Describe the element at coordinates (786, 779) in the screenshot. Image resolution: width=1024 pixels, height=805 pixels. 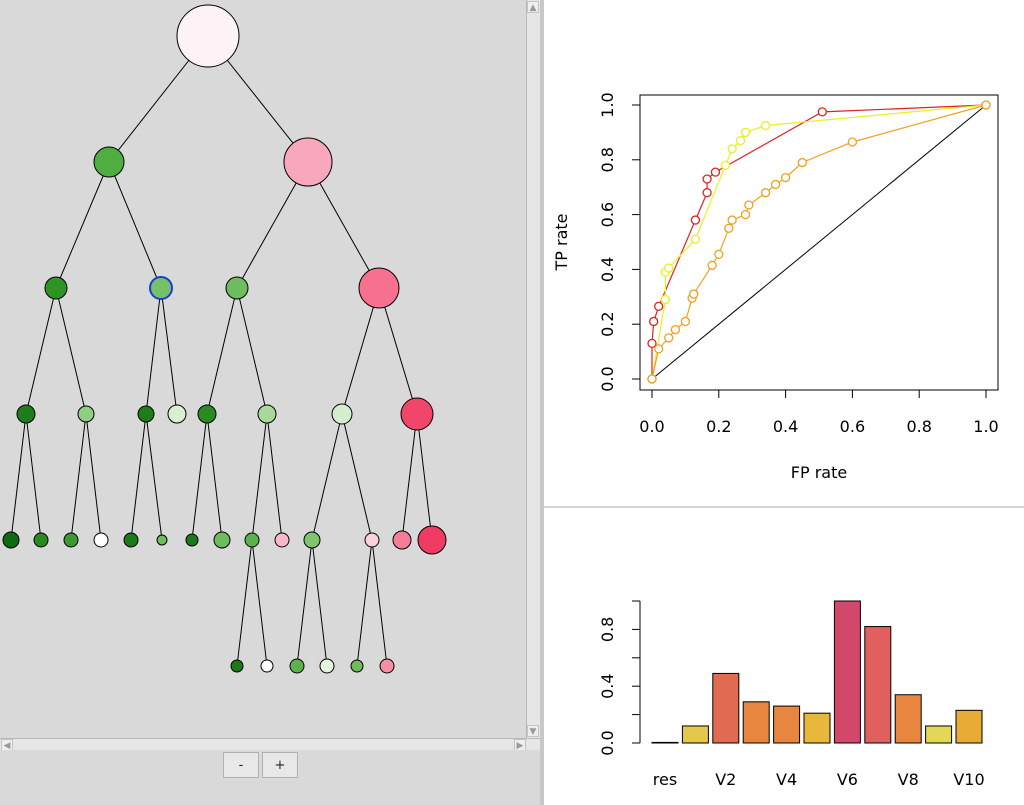
I see `x-tick-label: V4` at that location.